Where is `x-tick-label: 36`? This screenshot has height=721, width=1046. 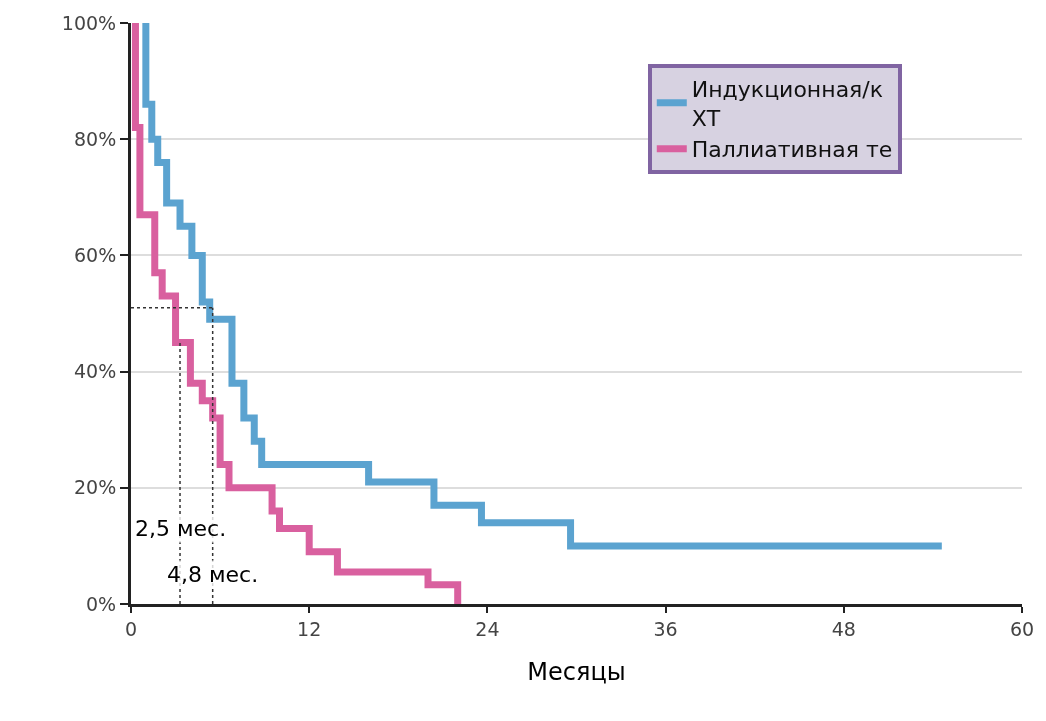
x-tick-label: 36 is located at coordinates (665, 628).